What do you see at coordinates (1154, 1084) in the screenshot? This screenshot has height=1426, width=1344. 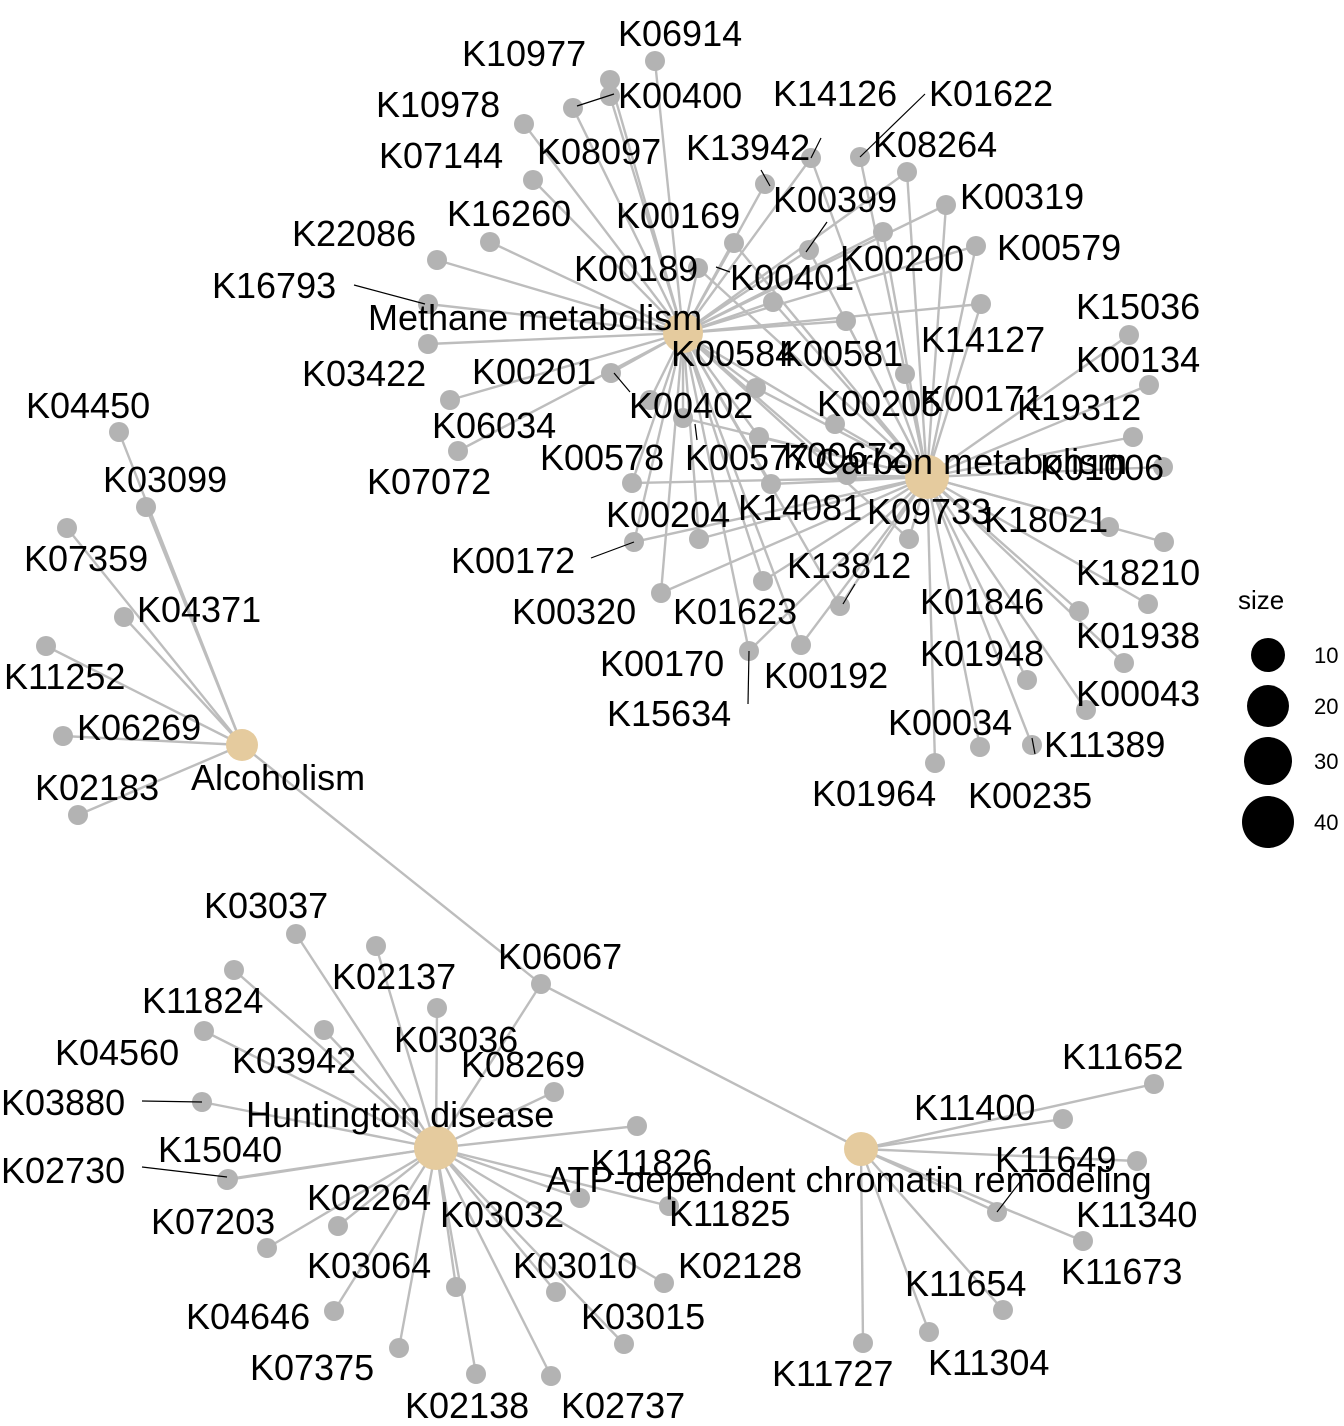 I see `gene-node-k11652` at bounding box center [1154, 1084].